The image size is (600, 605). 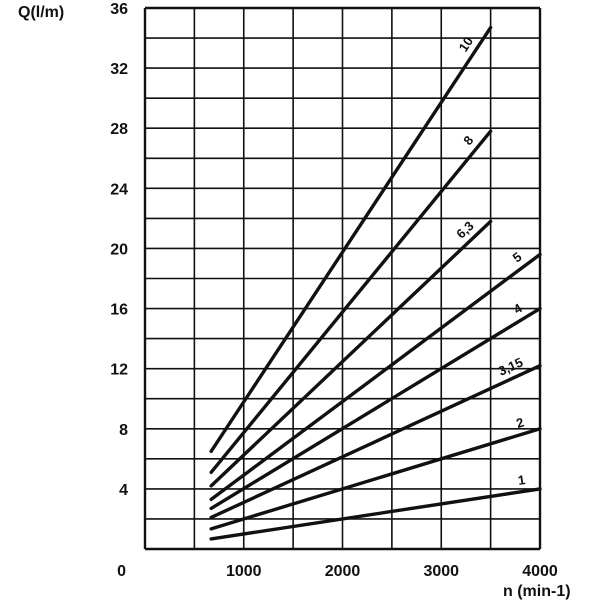 What do you see at coordinates (519, 423) in the screenshot?
I see `series-label: 2` at bounding box center [519, 423].